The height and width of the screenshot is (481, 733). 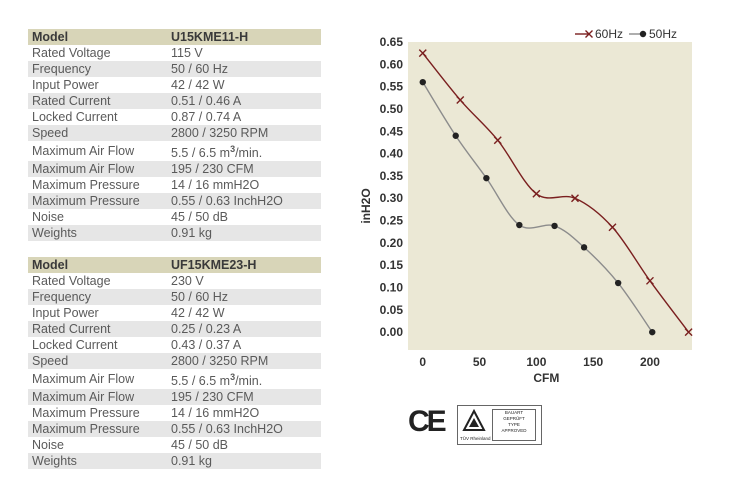 I want to click on spec-row: Maximum Pressure 14 / 16 mmH2O, so click(x=174, y=413).